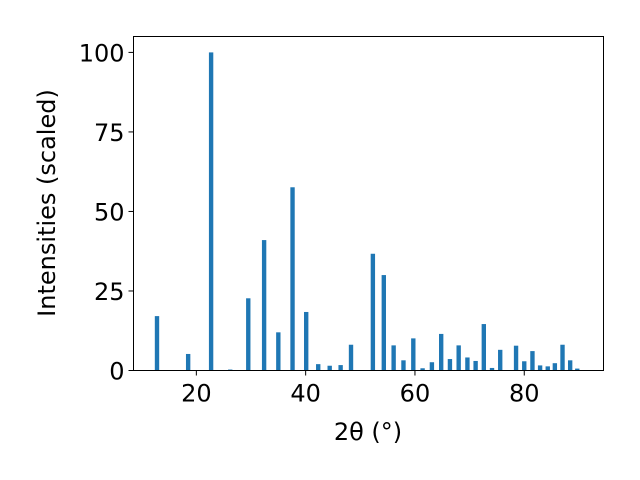 This screenshot has width=640, height=480. I want to click on x-tick-label: 80, so click(524, 394).